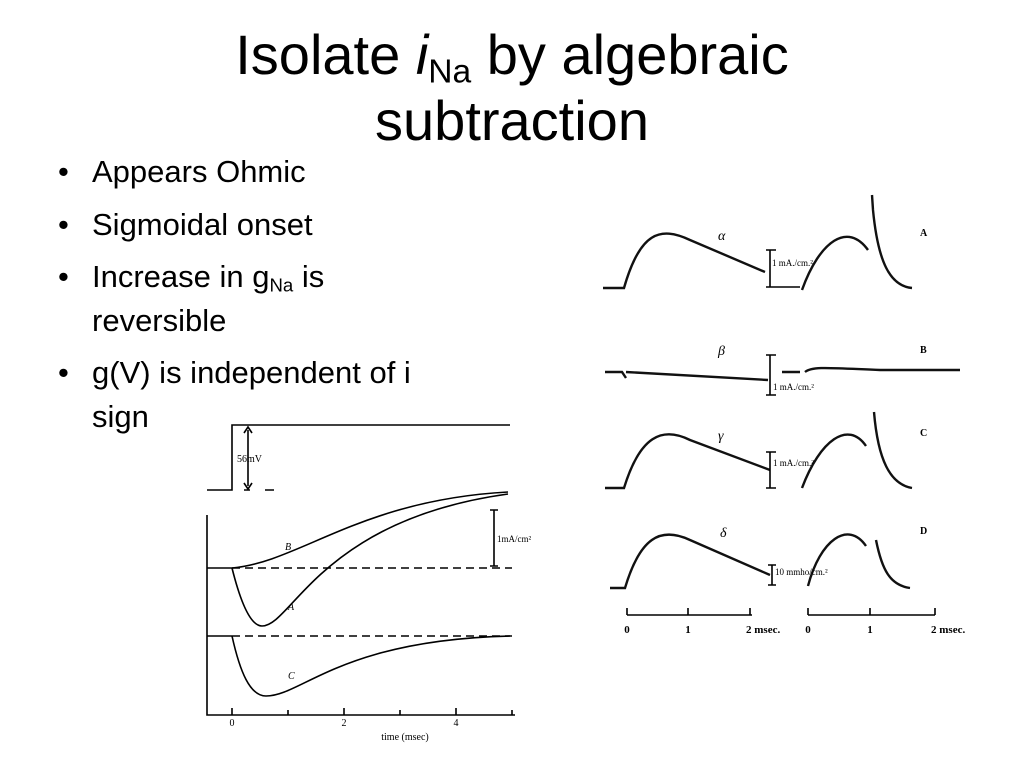 The height and width of the screenshot is (768, 1024). What do you see at coordinates (923, 433) in the screenshot?
I see `row-letter: C` at bounding box center [923, 433].